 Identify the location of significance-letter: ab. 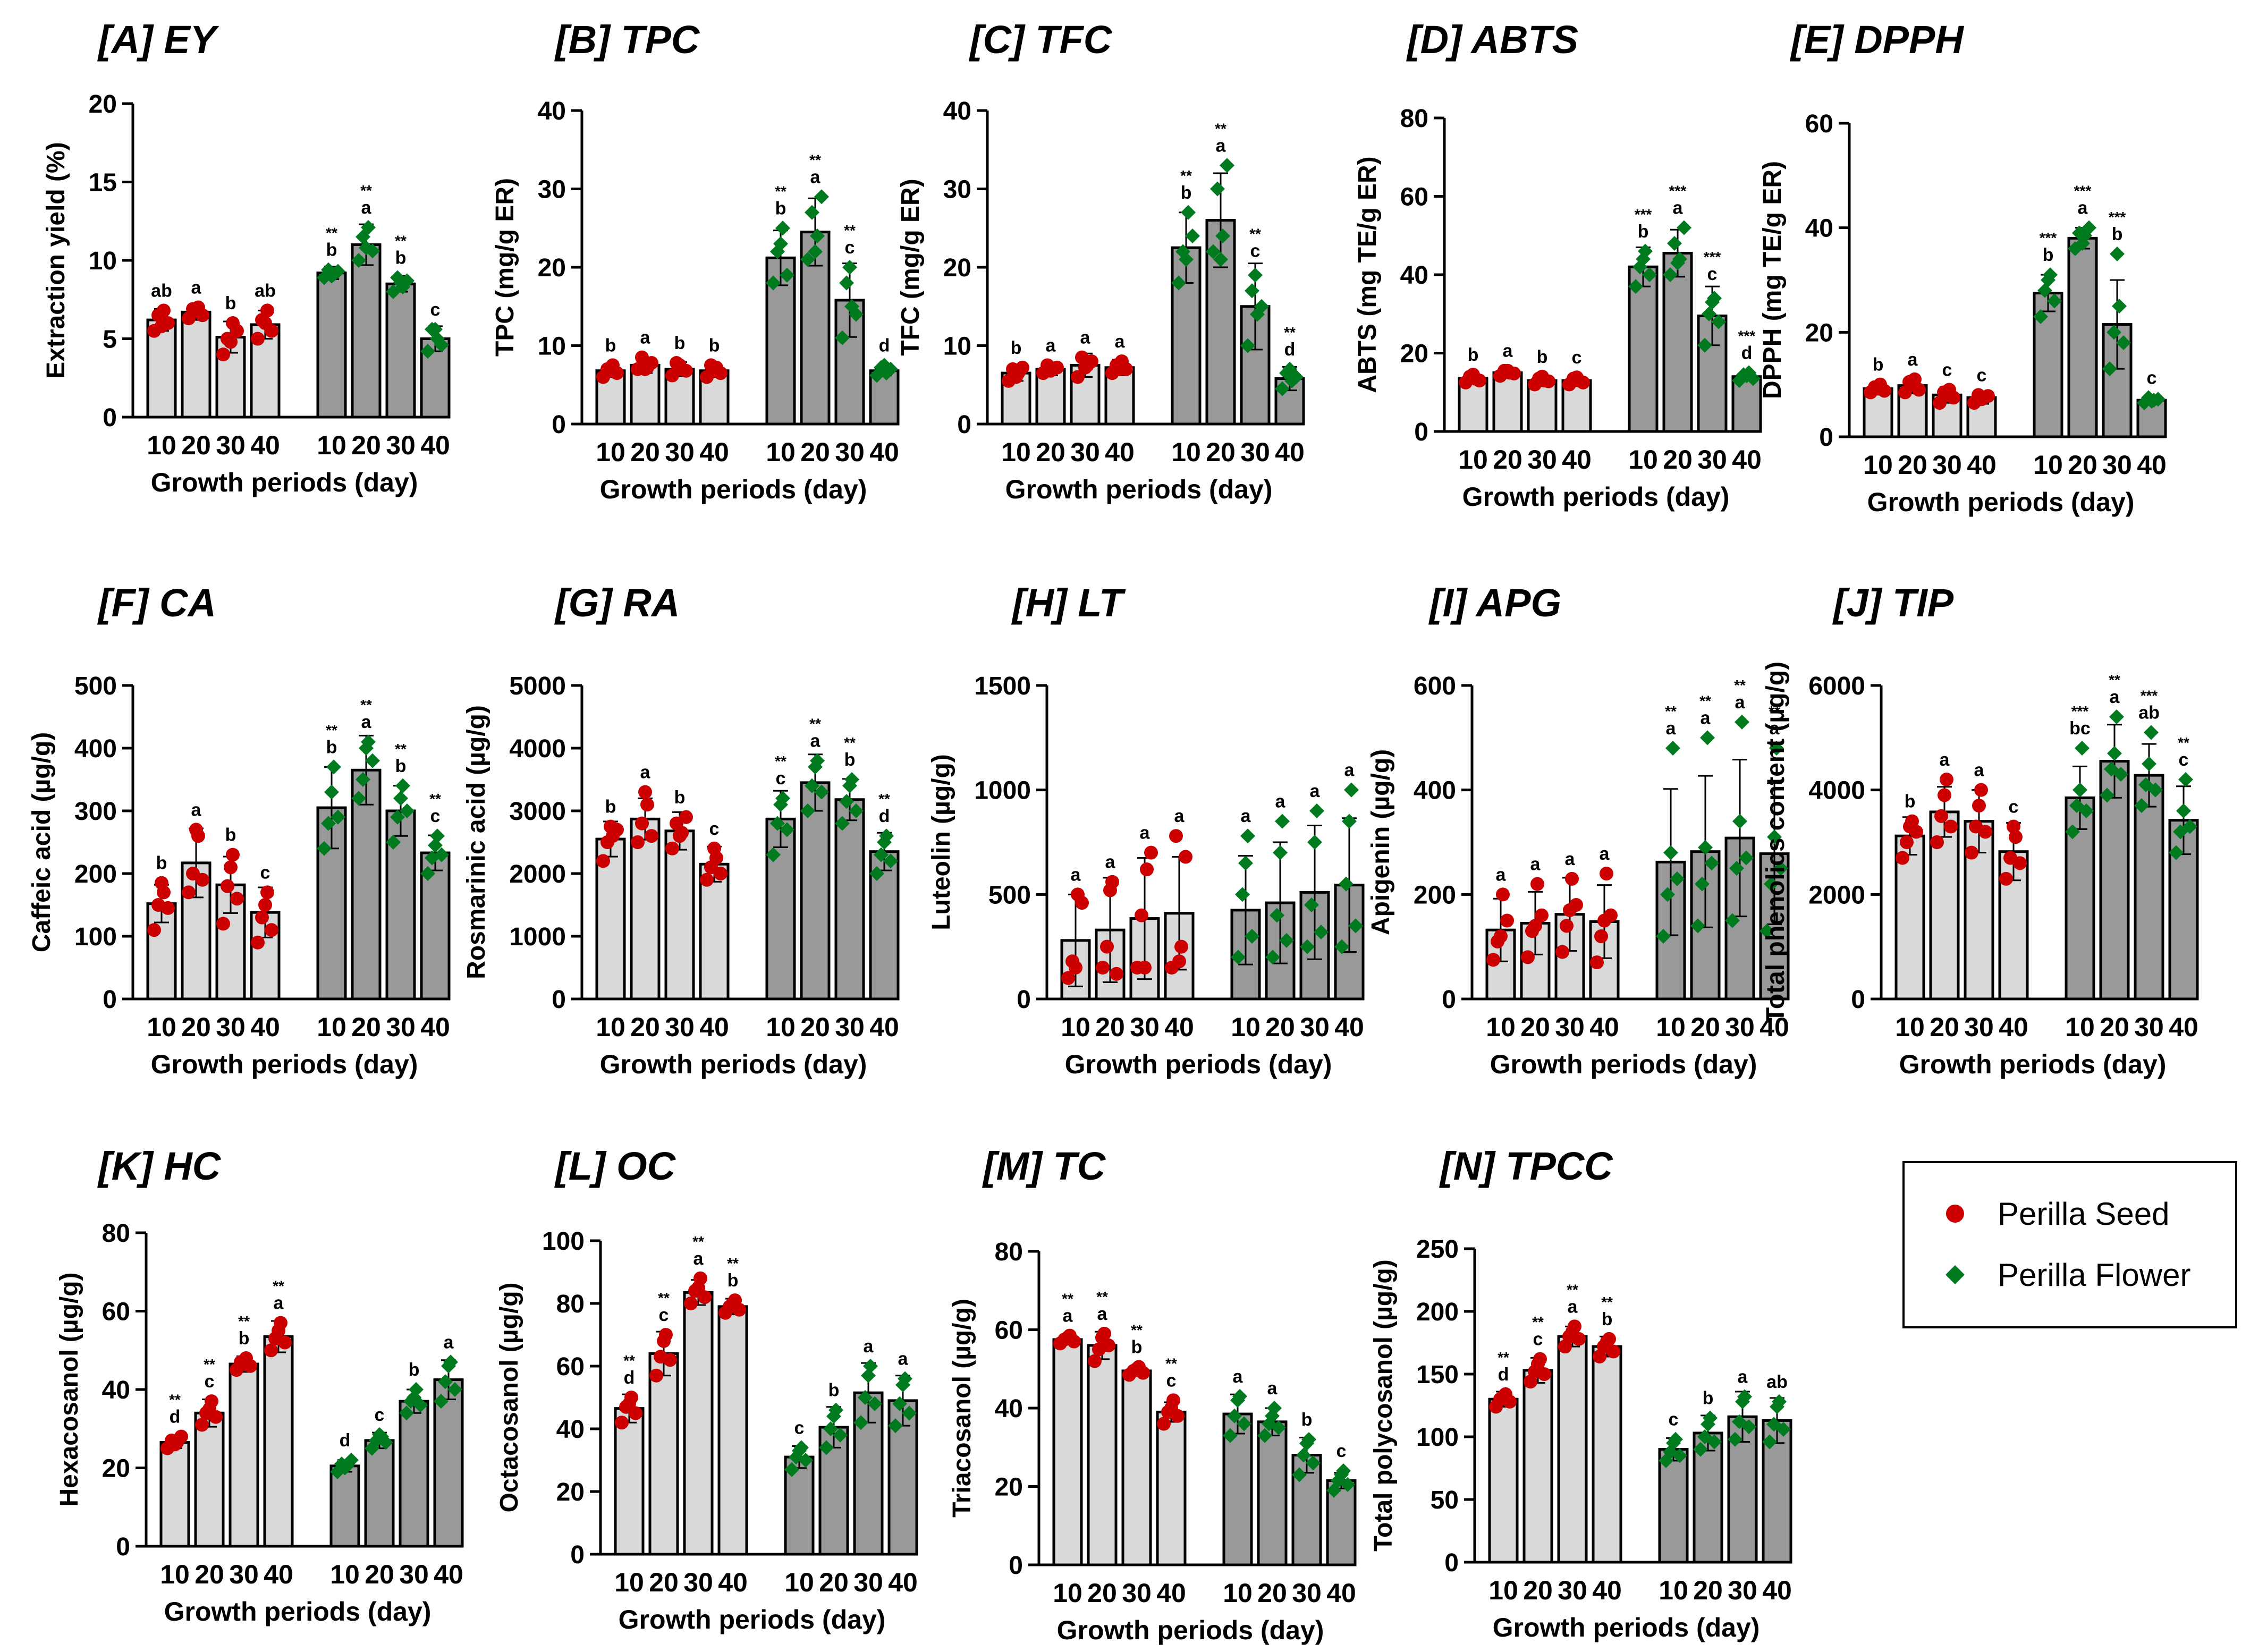
(1777, 1382).